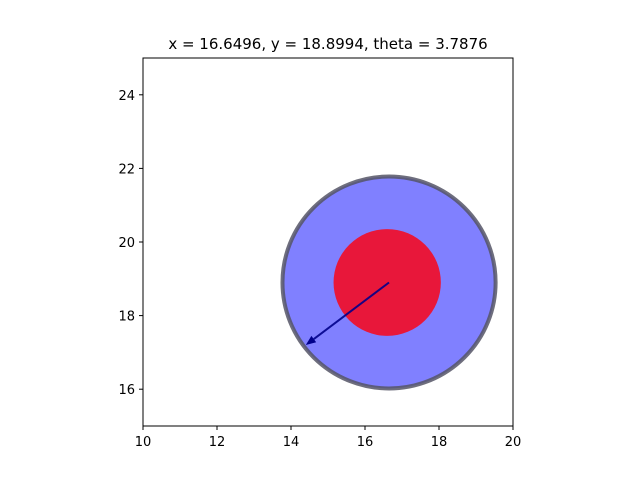 The image size is (640, 480). Describe the element at coordinates (439, 442) in the screenshot. I see `x-tick-label: 18` at that location.